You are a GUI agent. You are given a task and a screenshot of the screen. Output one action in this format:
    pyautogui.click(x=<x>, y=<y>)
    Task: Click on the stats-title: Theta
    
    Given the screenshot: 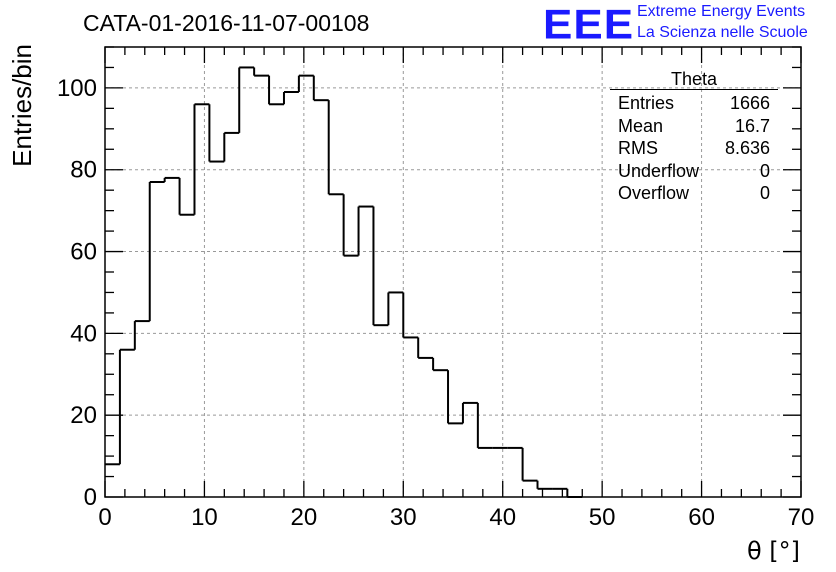 What is the action you would take?
    pyautogui.click(x=694, y=80)
    